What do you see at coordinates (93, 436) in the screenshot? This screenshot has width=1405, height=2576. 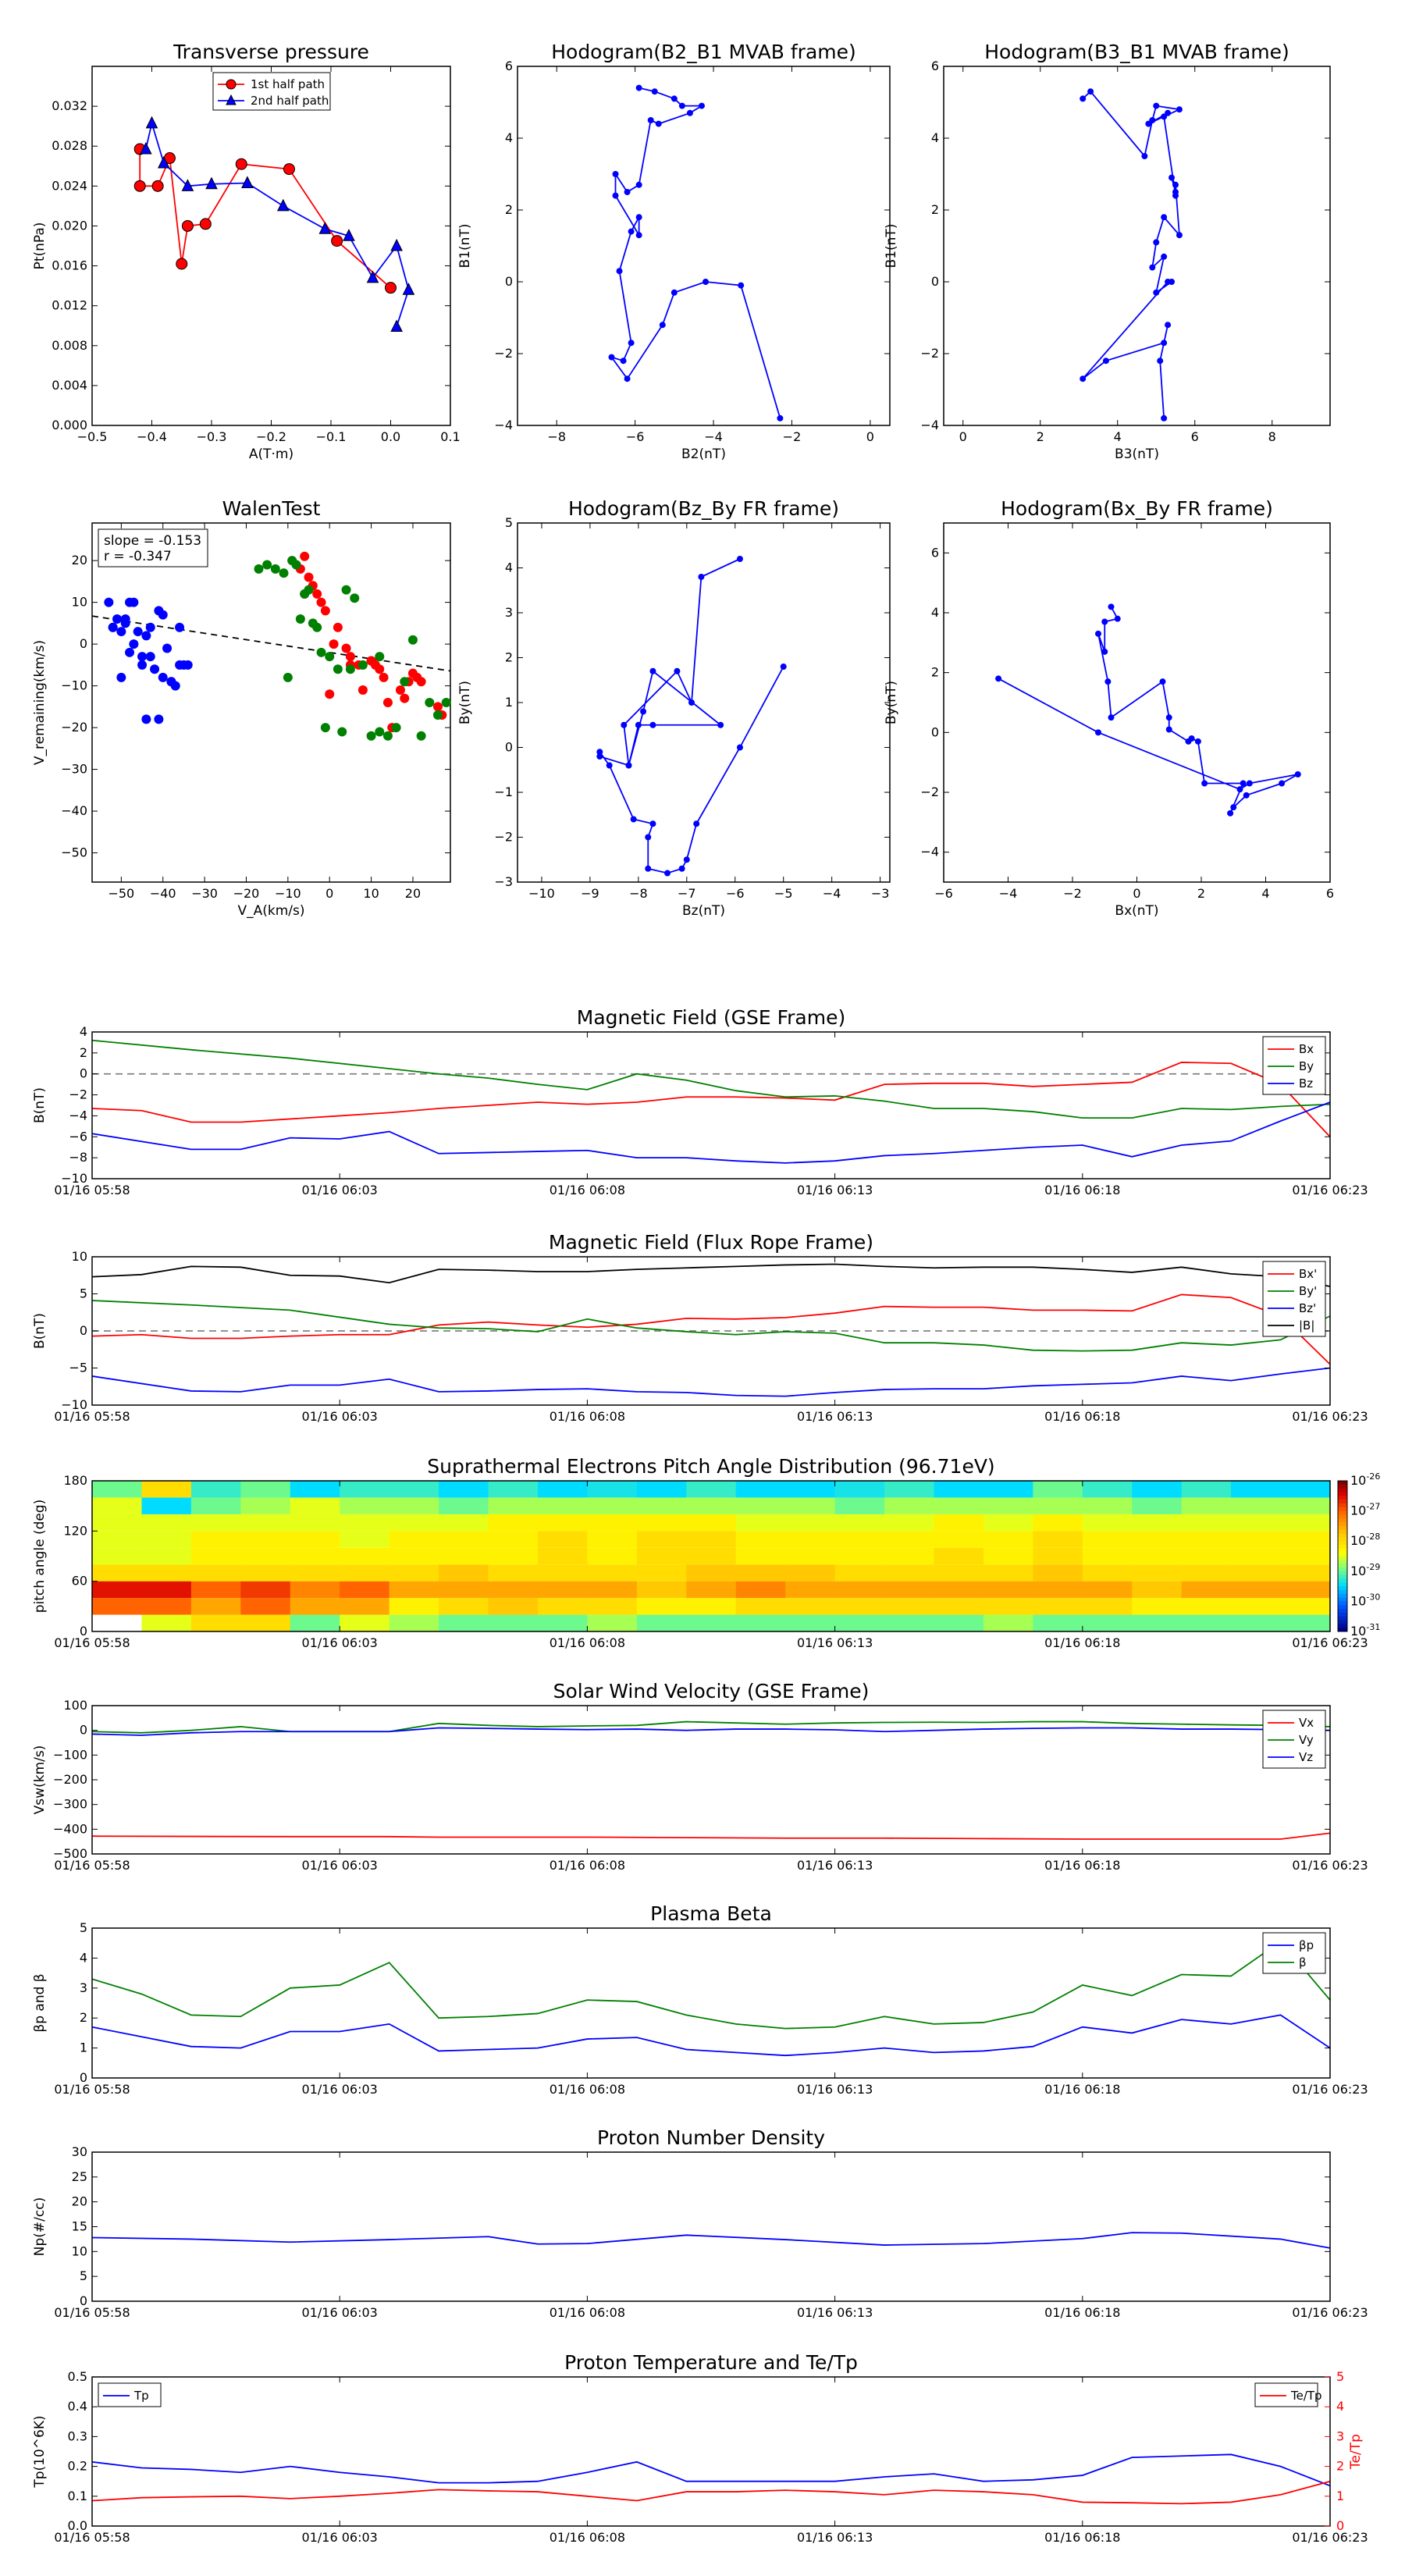 I see `x-tick-label: −0.5` at bounding box center [93, 436].